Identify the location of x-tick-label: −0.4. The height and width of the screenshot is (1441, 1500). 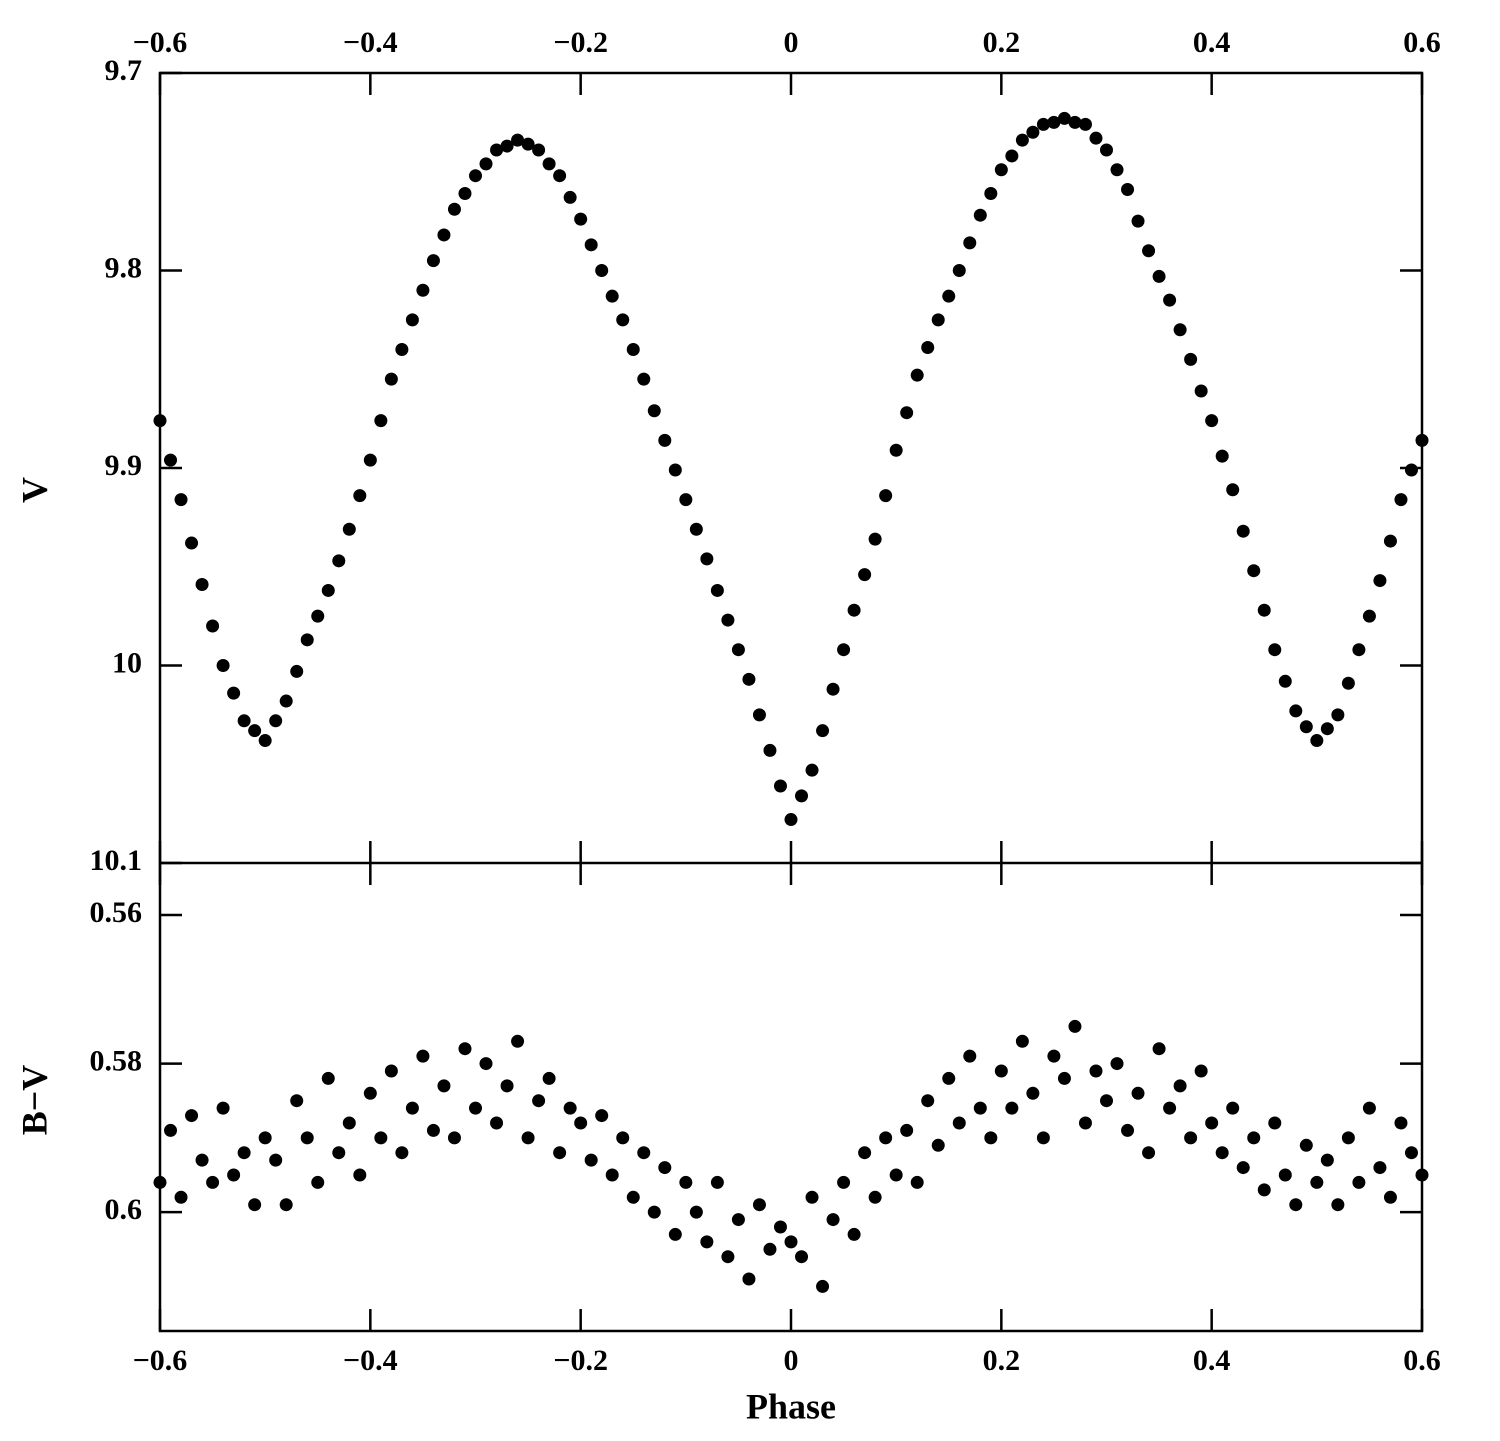
(370, 1360).